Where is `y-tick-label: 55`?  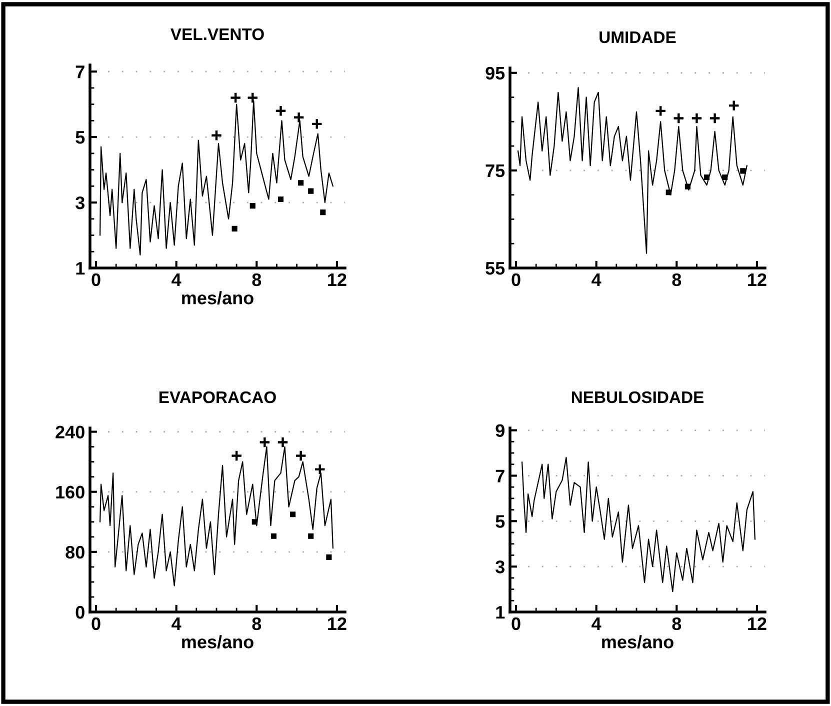
y-tick-label: 55 is located at coordinates (495, 268).